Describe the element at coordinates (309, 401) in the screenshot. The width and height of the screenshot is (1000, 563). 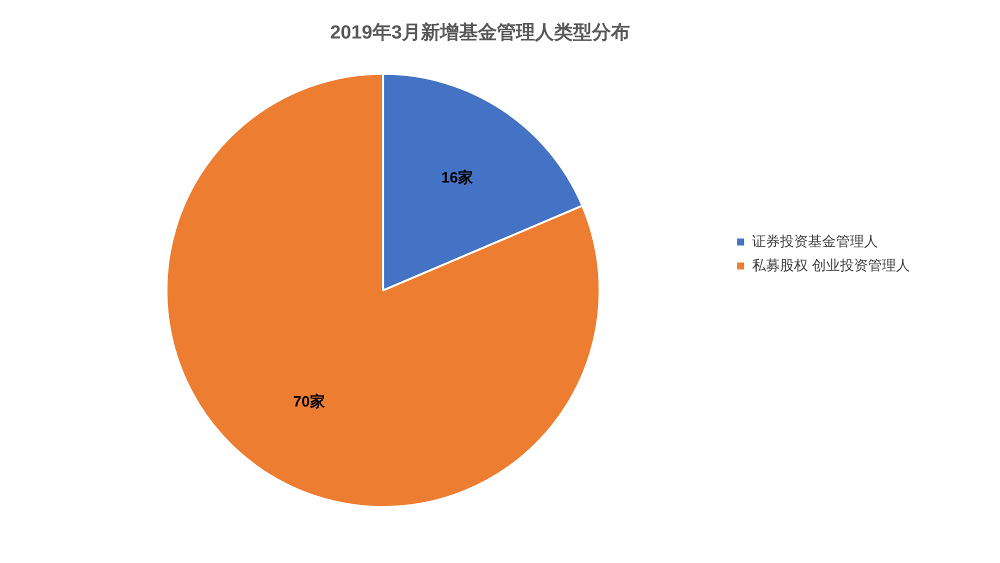
I see `data-label: 70家` at that location.